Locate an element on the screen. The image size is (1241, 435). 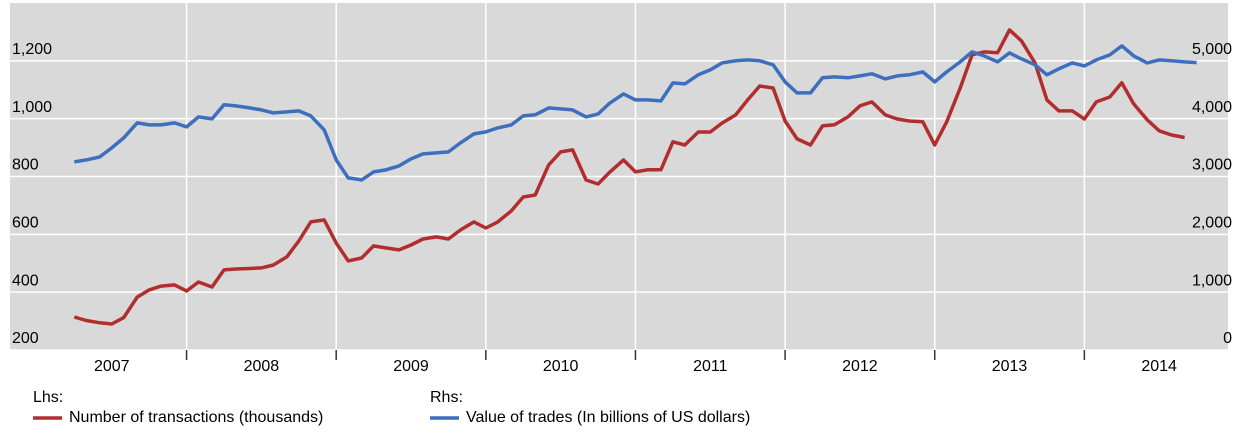
y2-tick-label: 0 is located at coordinates (1227, 338).